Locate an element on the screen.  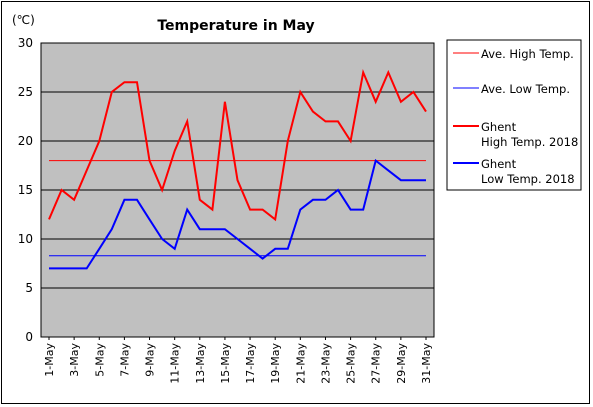
y-axis-ticks: 0 5 10 15 20 25 30 is located at coordinates (25, 190).